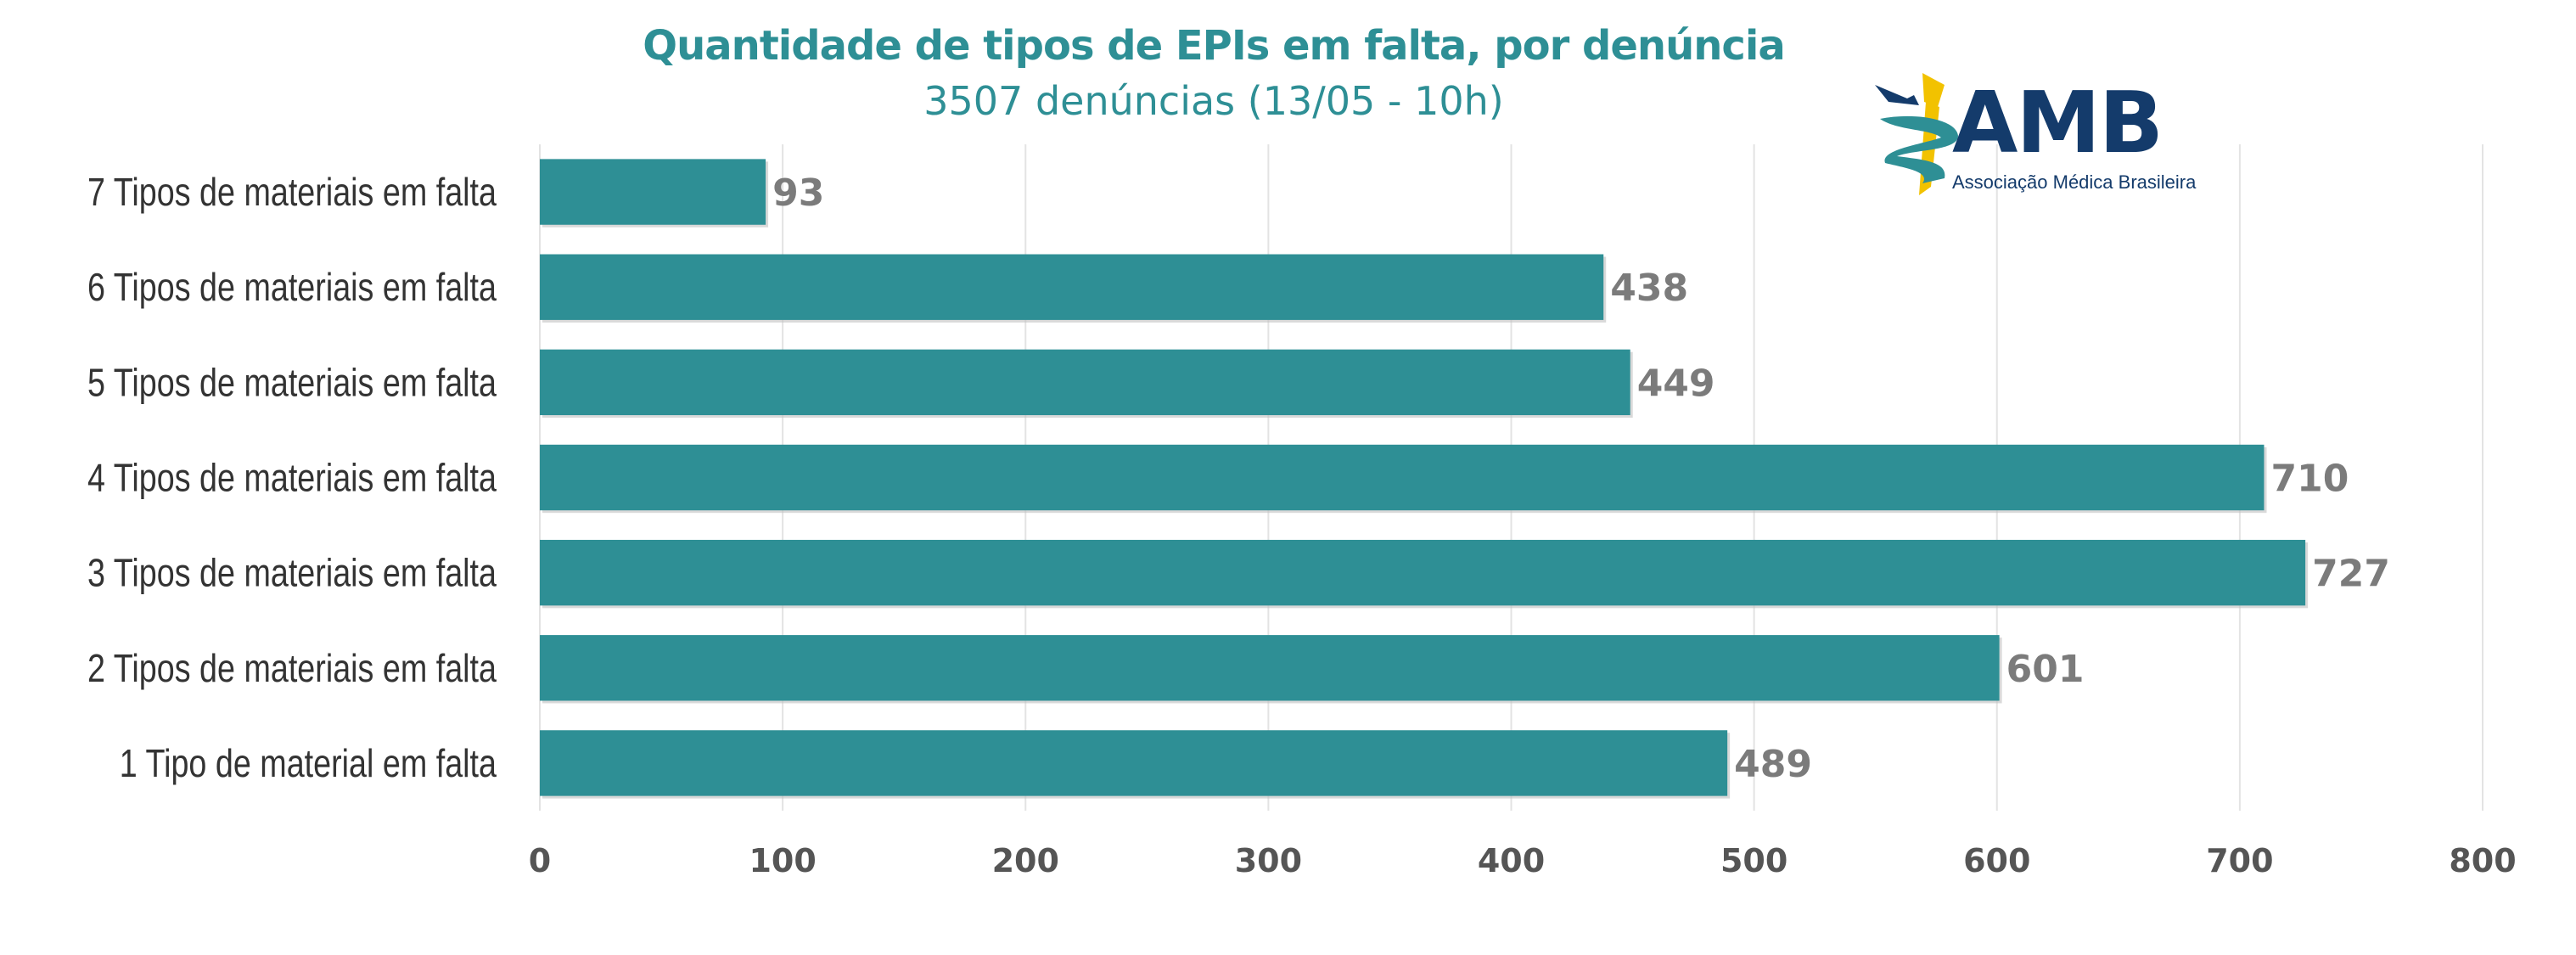 The height and width of the screenshot is (955, 2576). I want to click on category-label: 7 Tipos de materiais em falta, so click(292, 192).